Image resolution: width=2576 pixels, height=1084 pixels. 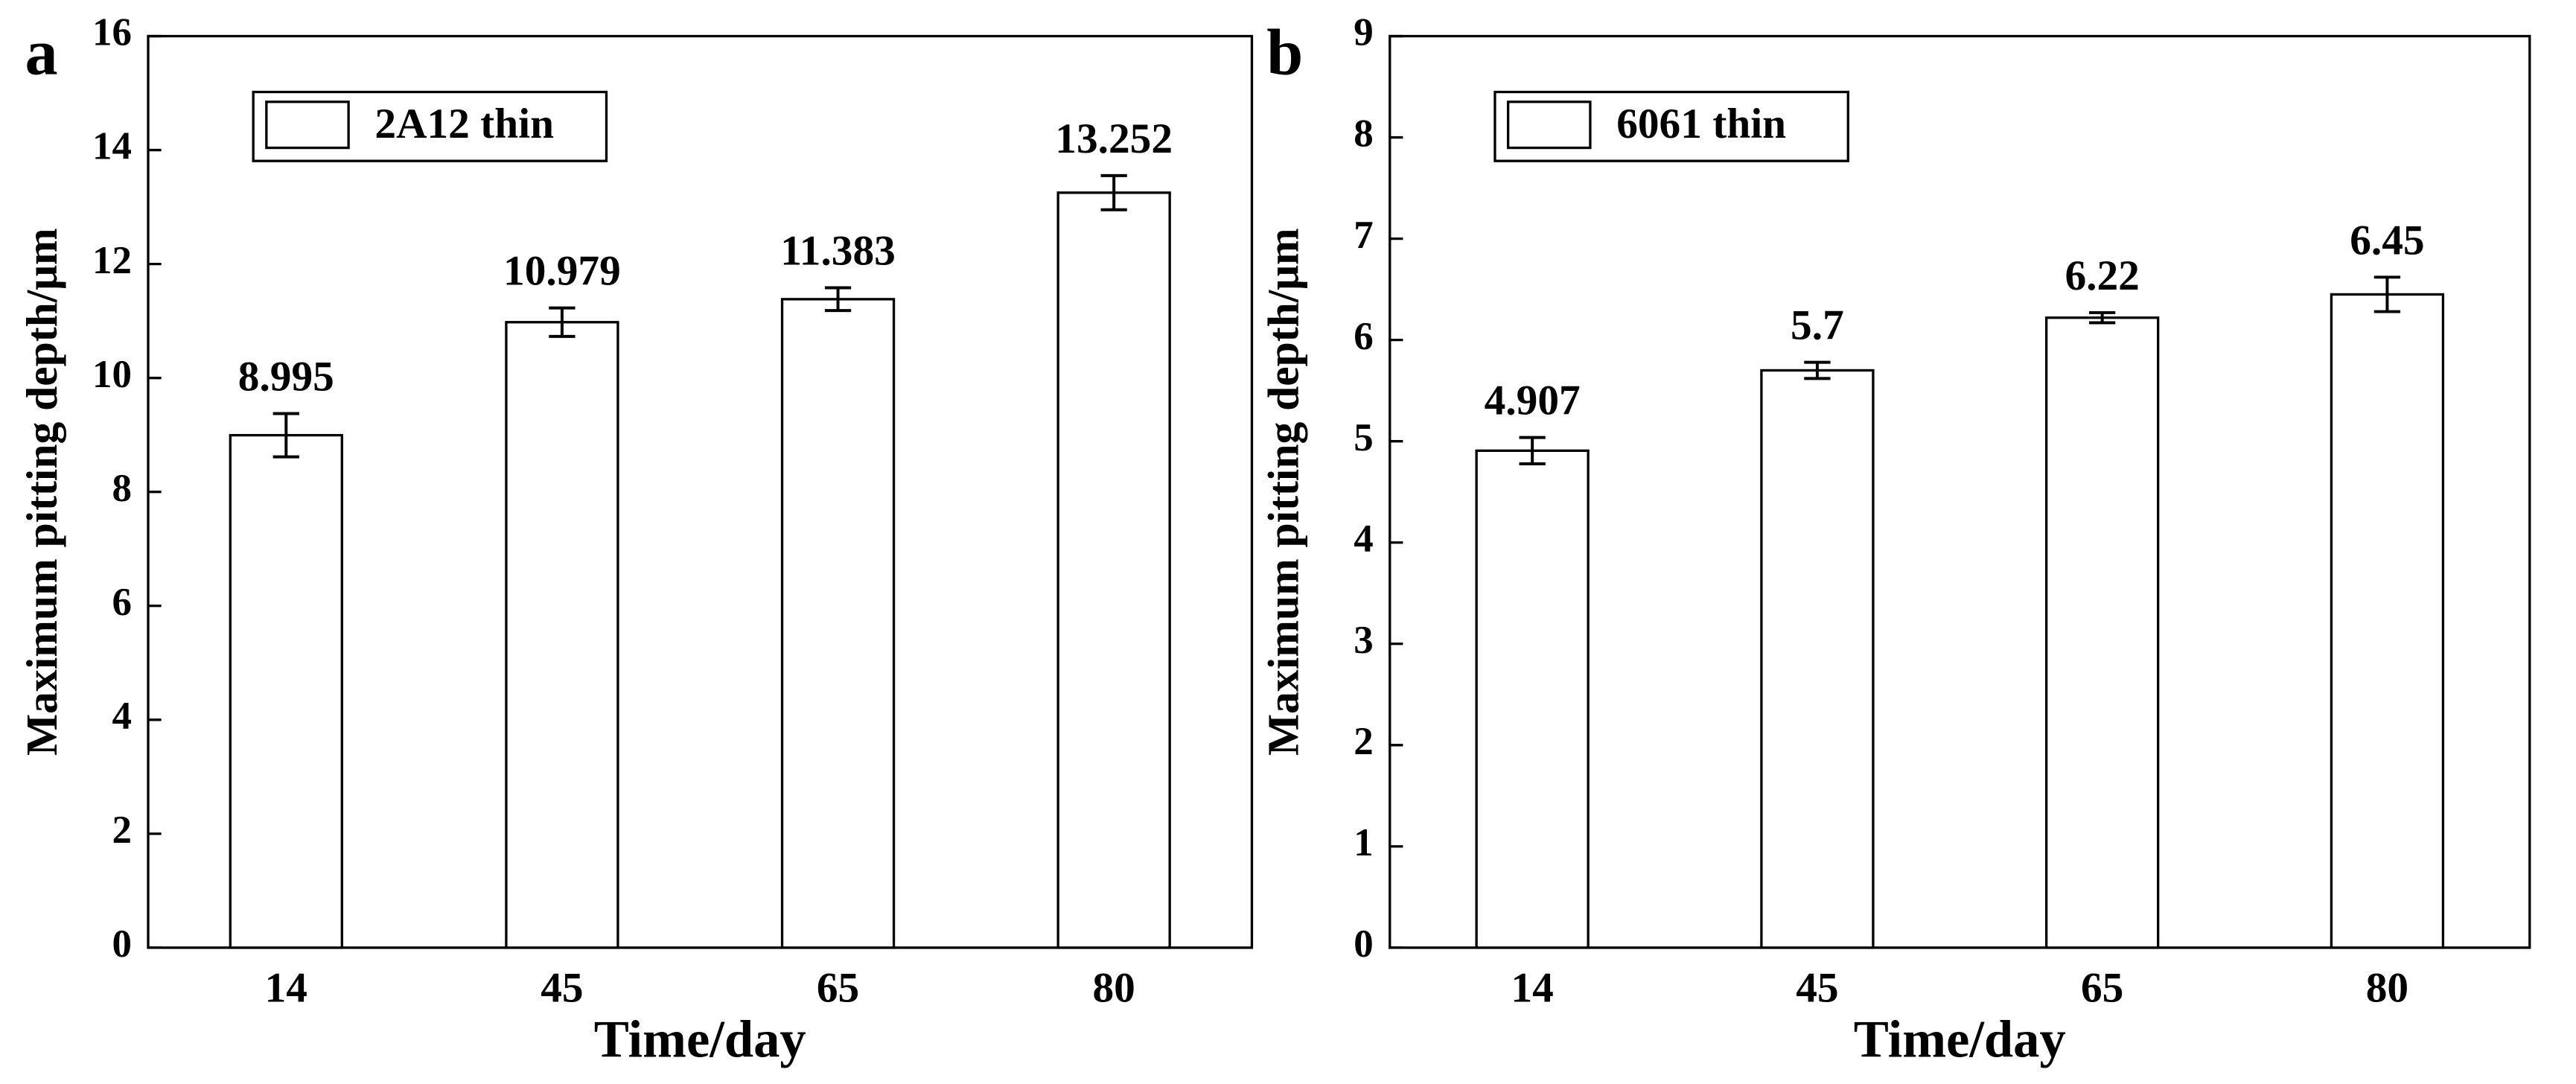 I want to click on y-tick-label: 3, so click(x=1363, y=640).